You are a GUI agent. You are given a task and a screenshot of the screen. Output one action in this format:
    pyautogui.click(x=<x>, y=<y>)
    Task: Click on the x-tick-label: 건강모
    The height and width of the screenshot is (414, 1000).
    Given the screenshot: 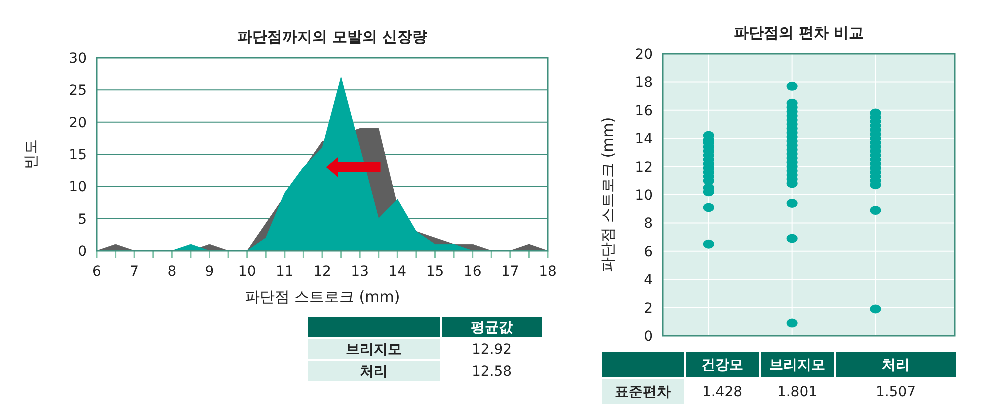 What is the action you would take?
    pyautogui.click(x=723, y=366)
    